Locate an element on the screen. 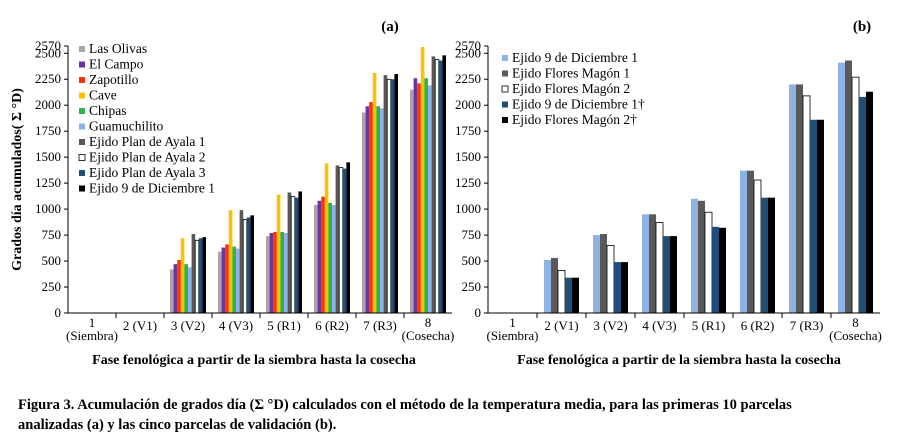 This screenshot has width=901, height=441. y-axis-title: Grados día acumulados( Σ °D) is located at coordinates (17, 179).